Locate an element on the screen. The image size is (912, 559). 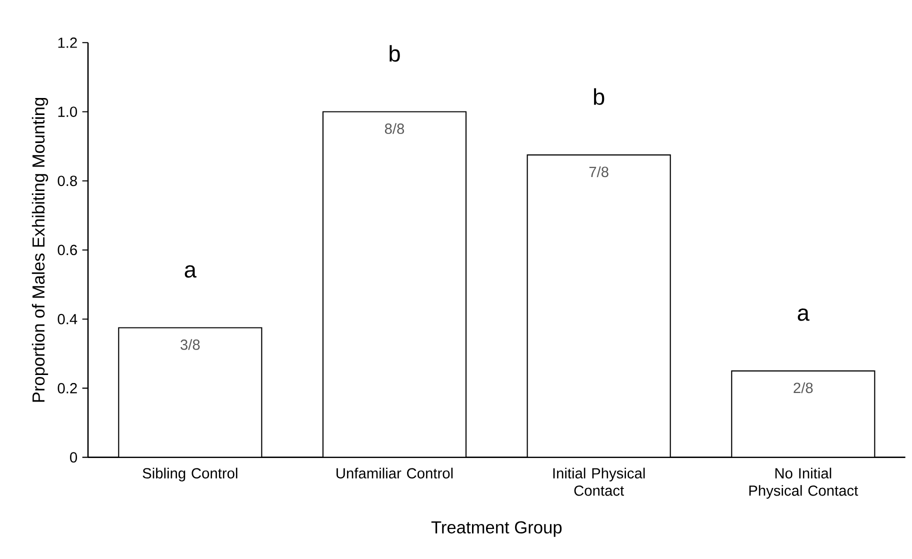
y-tick-label: 1.2 is located at coordinates (67, 43).